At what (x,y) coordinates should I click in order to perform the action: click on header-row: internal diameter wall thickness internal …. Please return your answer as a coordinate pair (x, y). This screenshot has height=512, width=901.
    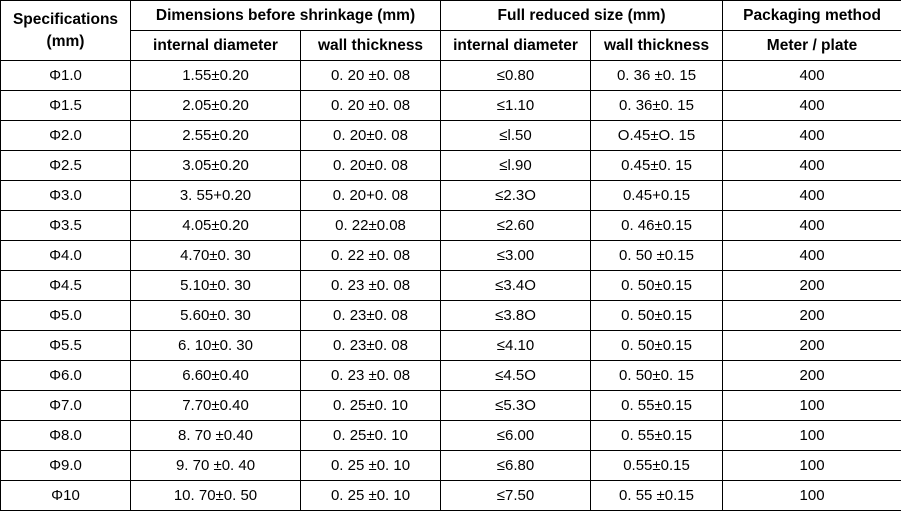
    Looking at the image, I should click on (451, 45).